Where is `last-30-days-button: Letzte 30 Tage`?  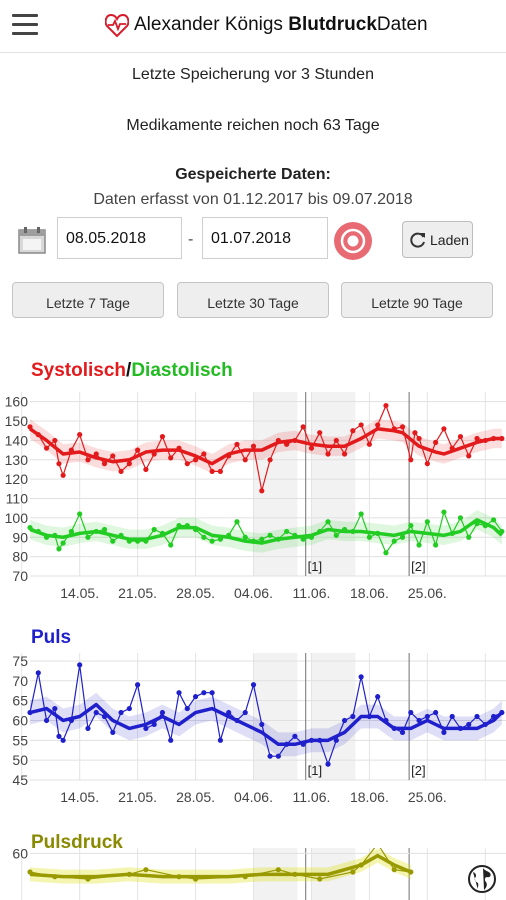 last-30-days-button: Letzte 30 Tage is located at coordinates (253, 300).